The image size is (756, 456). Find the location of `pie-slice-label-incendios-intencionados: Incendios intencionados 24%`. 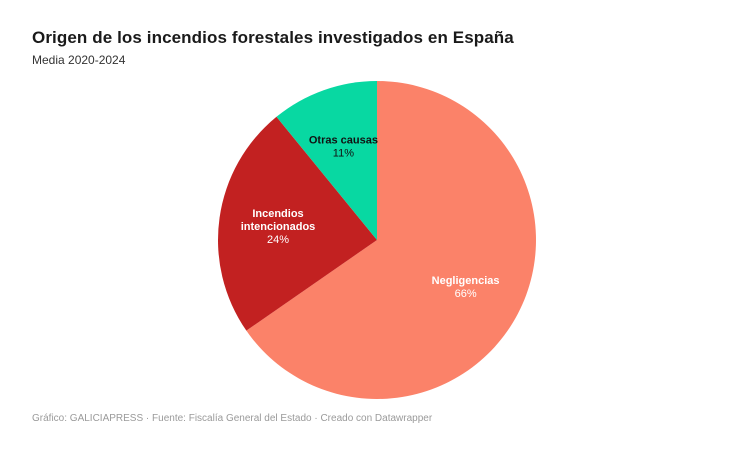

pie-slice-label-incendios-intencionados: Incendios intencionados 24% is located at coordinates (278, 227).